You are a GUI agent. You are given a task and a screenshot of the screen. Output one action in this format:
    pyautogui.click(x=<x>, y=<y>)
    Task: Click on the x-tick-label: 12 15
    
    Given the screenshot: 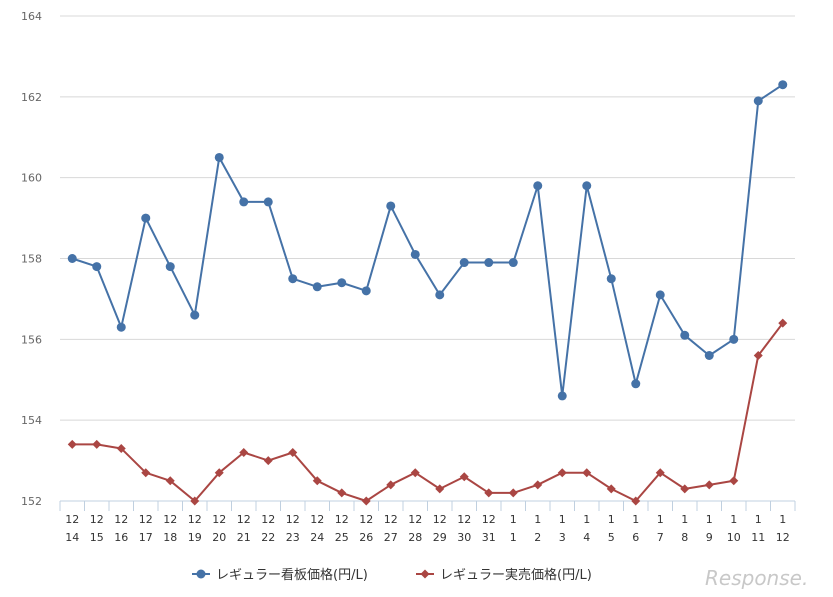 What is the action you would take?
    pyautogui.click(x=97, y=528)
    